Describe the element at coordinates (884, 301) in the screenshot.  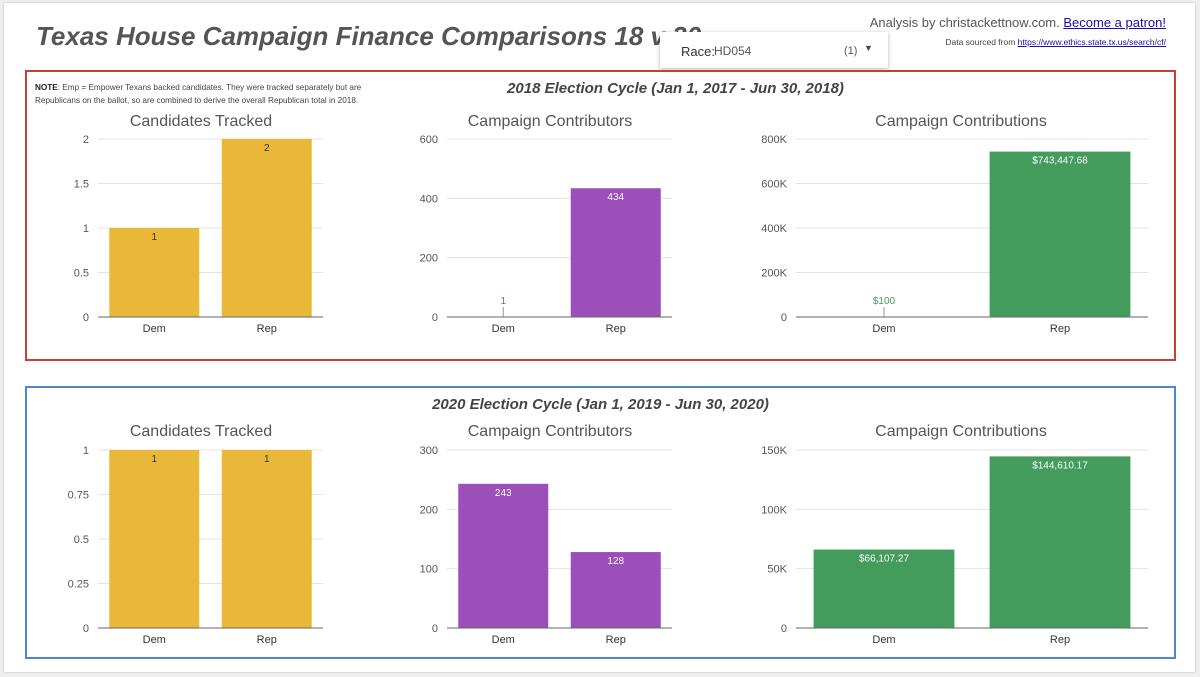
I see `data-label: $100` at that location.